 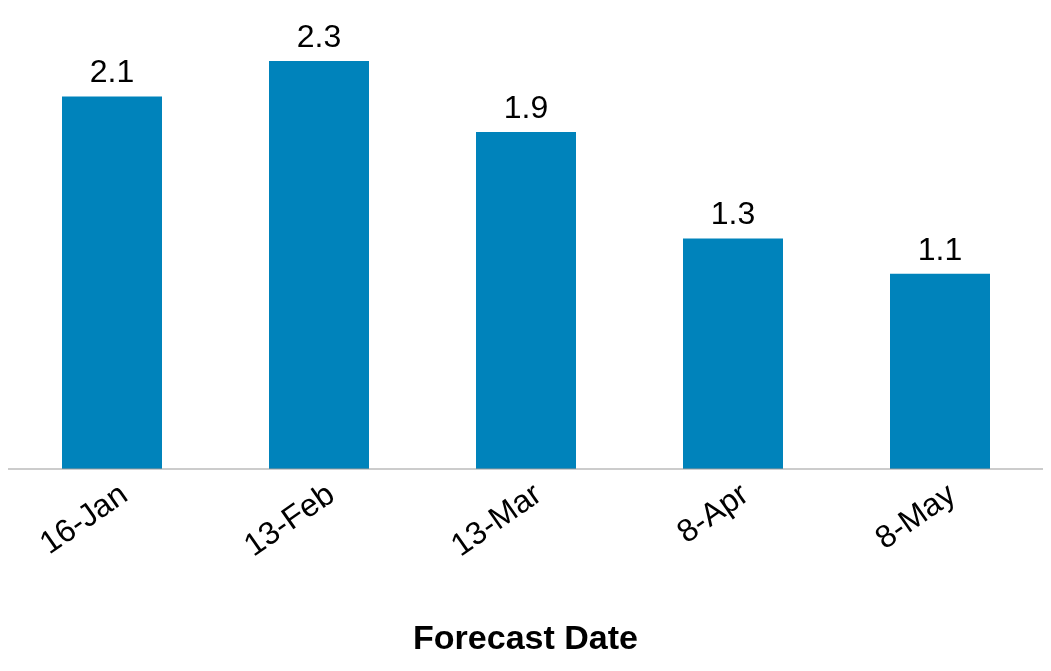 I want to click on data-label: 1.9, so click(x=526, y=106).